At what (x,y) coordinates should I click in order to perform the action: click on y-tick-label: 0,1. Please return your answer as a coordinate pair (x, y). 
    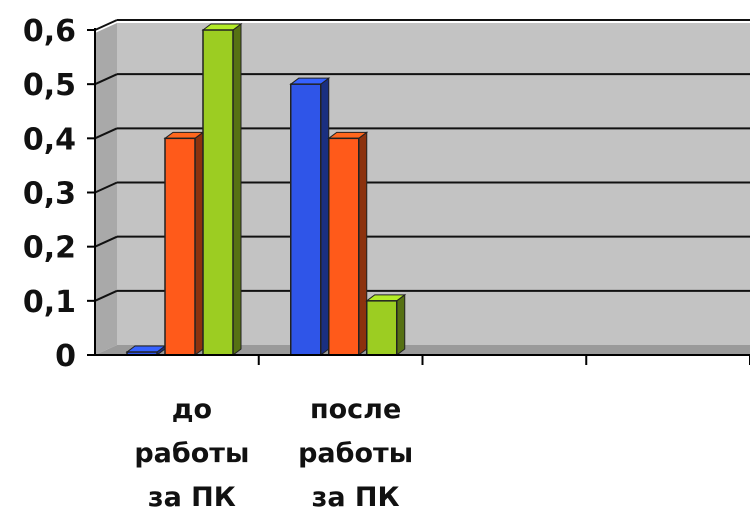
    Looking at the image, I should click on (49, 302).